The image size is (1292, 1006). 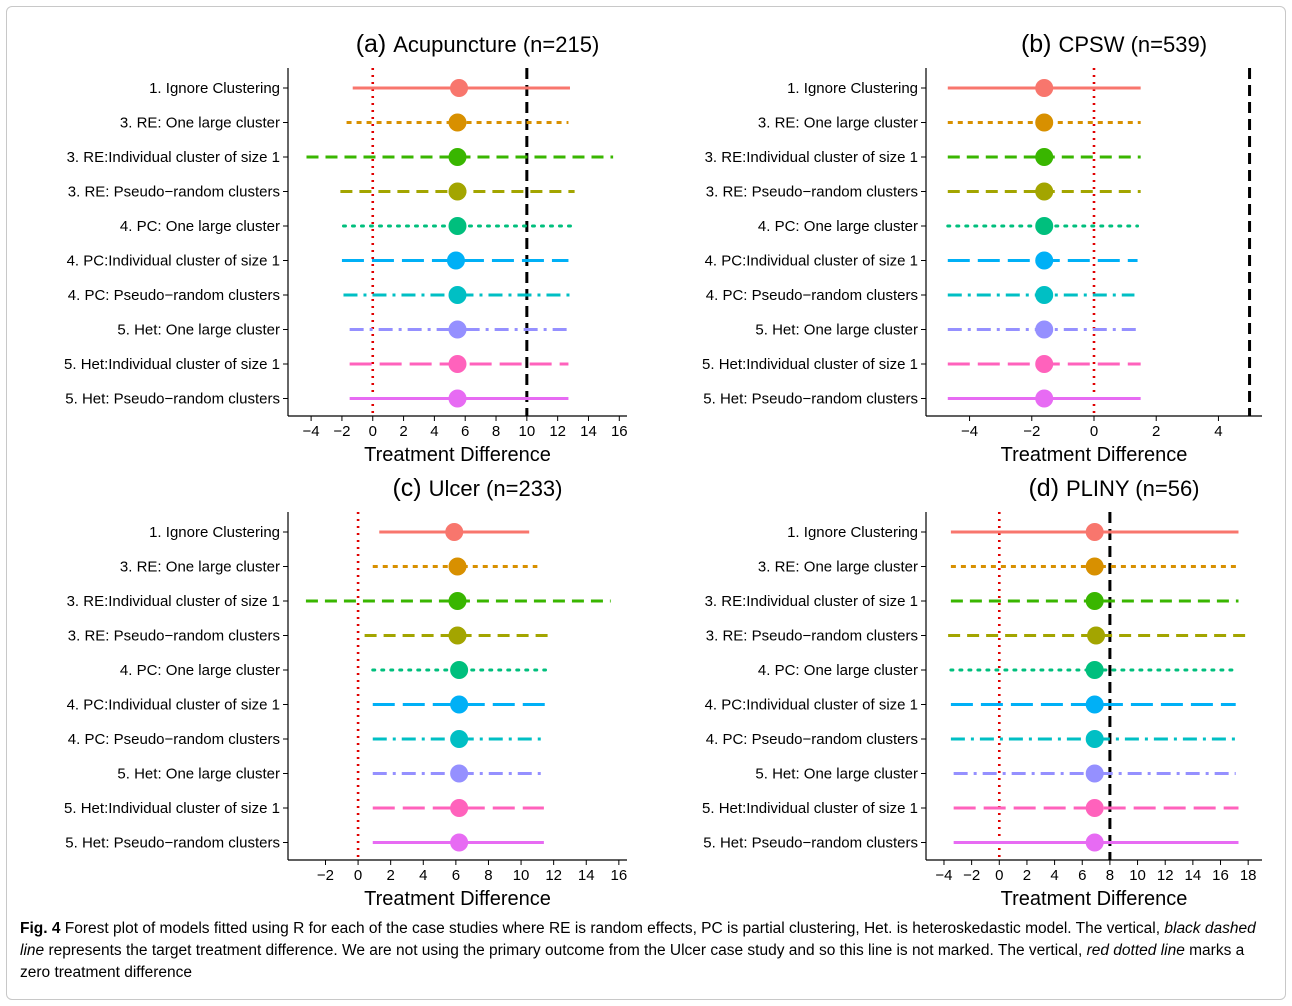 I want to click on x-tick-label: 6, so click(x=465, y=431).